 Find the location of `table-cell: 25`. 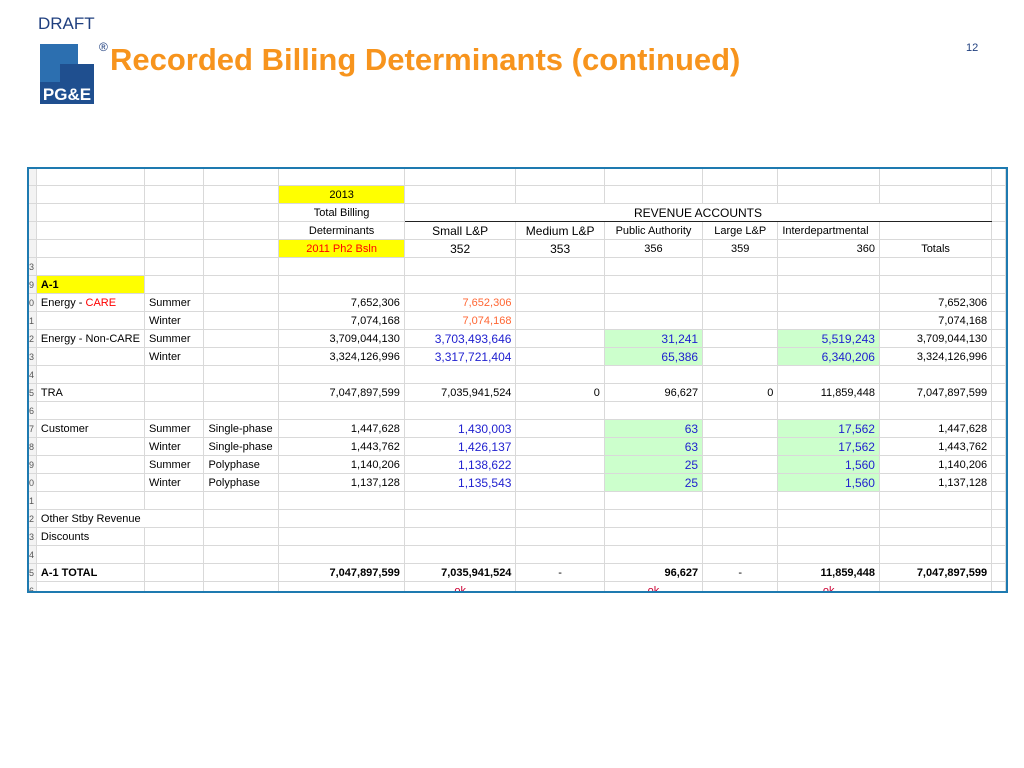

table-cell: 25 is located at coordinates (654, 464).